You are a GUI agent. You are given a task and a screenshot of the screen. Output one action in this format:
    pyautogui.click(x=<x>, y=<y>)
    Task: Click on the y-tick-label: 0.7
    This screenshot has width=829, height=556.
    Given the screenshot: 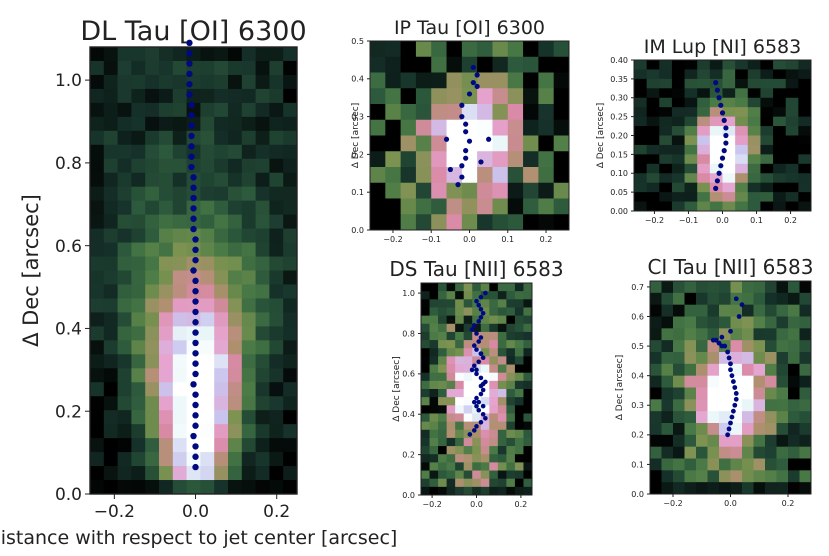 What is the action you would take?
    pyautogui.click(x=637, y=287)
    